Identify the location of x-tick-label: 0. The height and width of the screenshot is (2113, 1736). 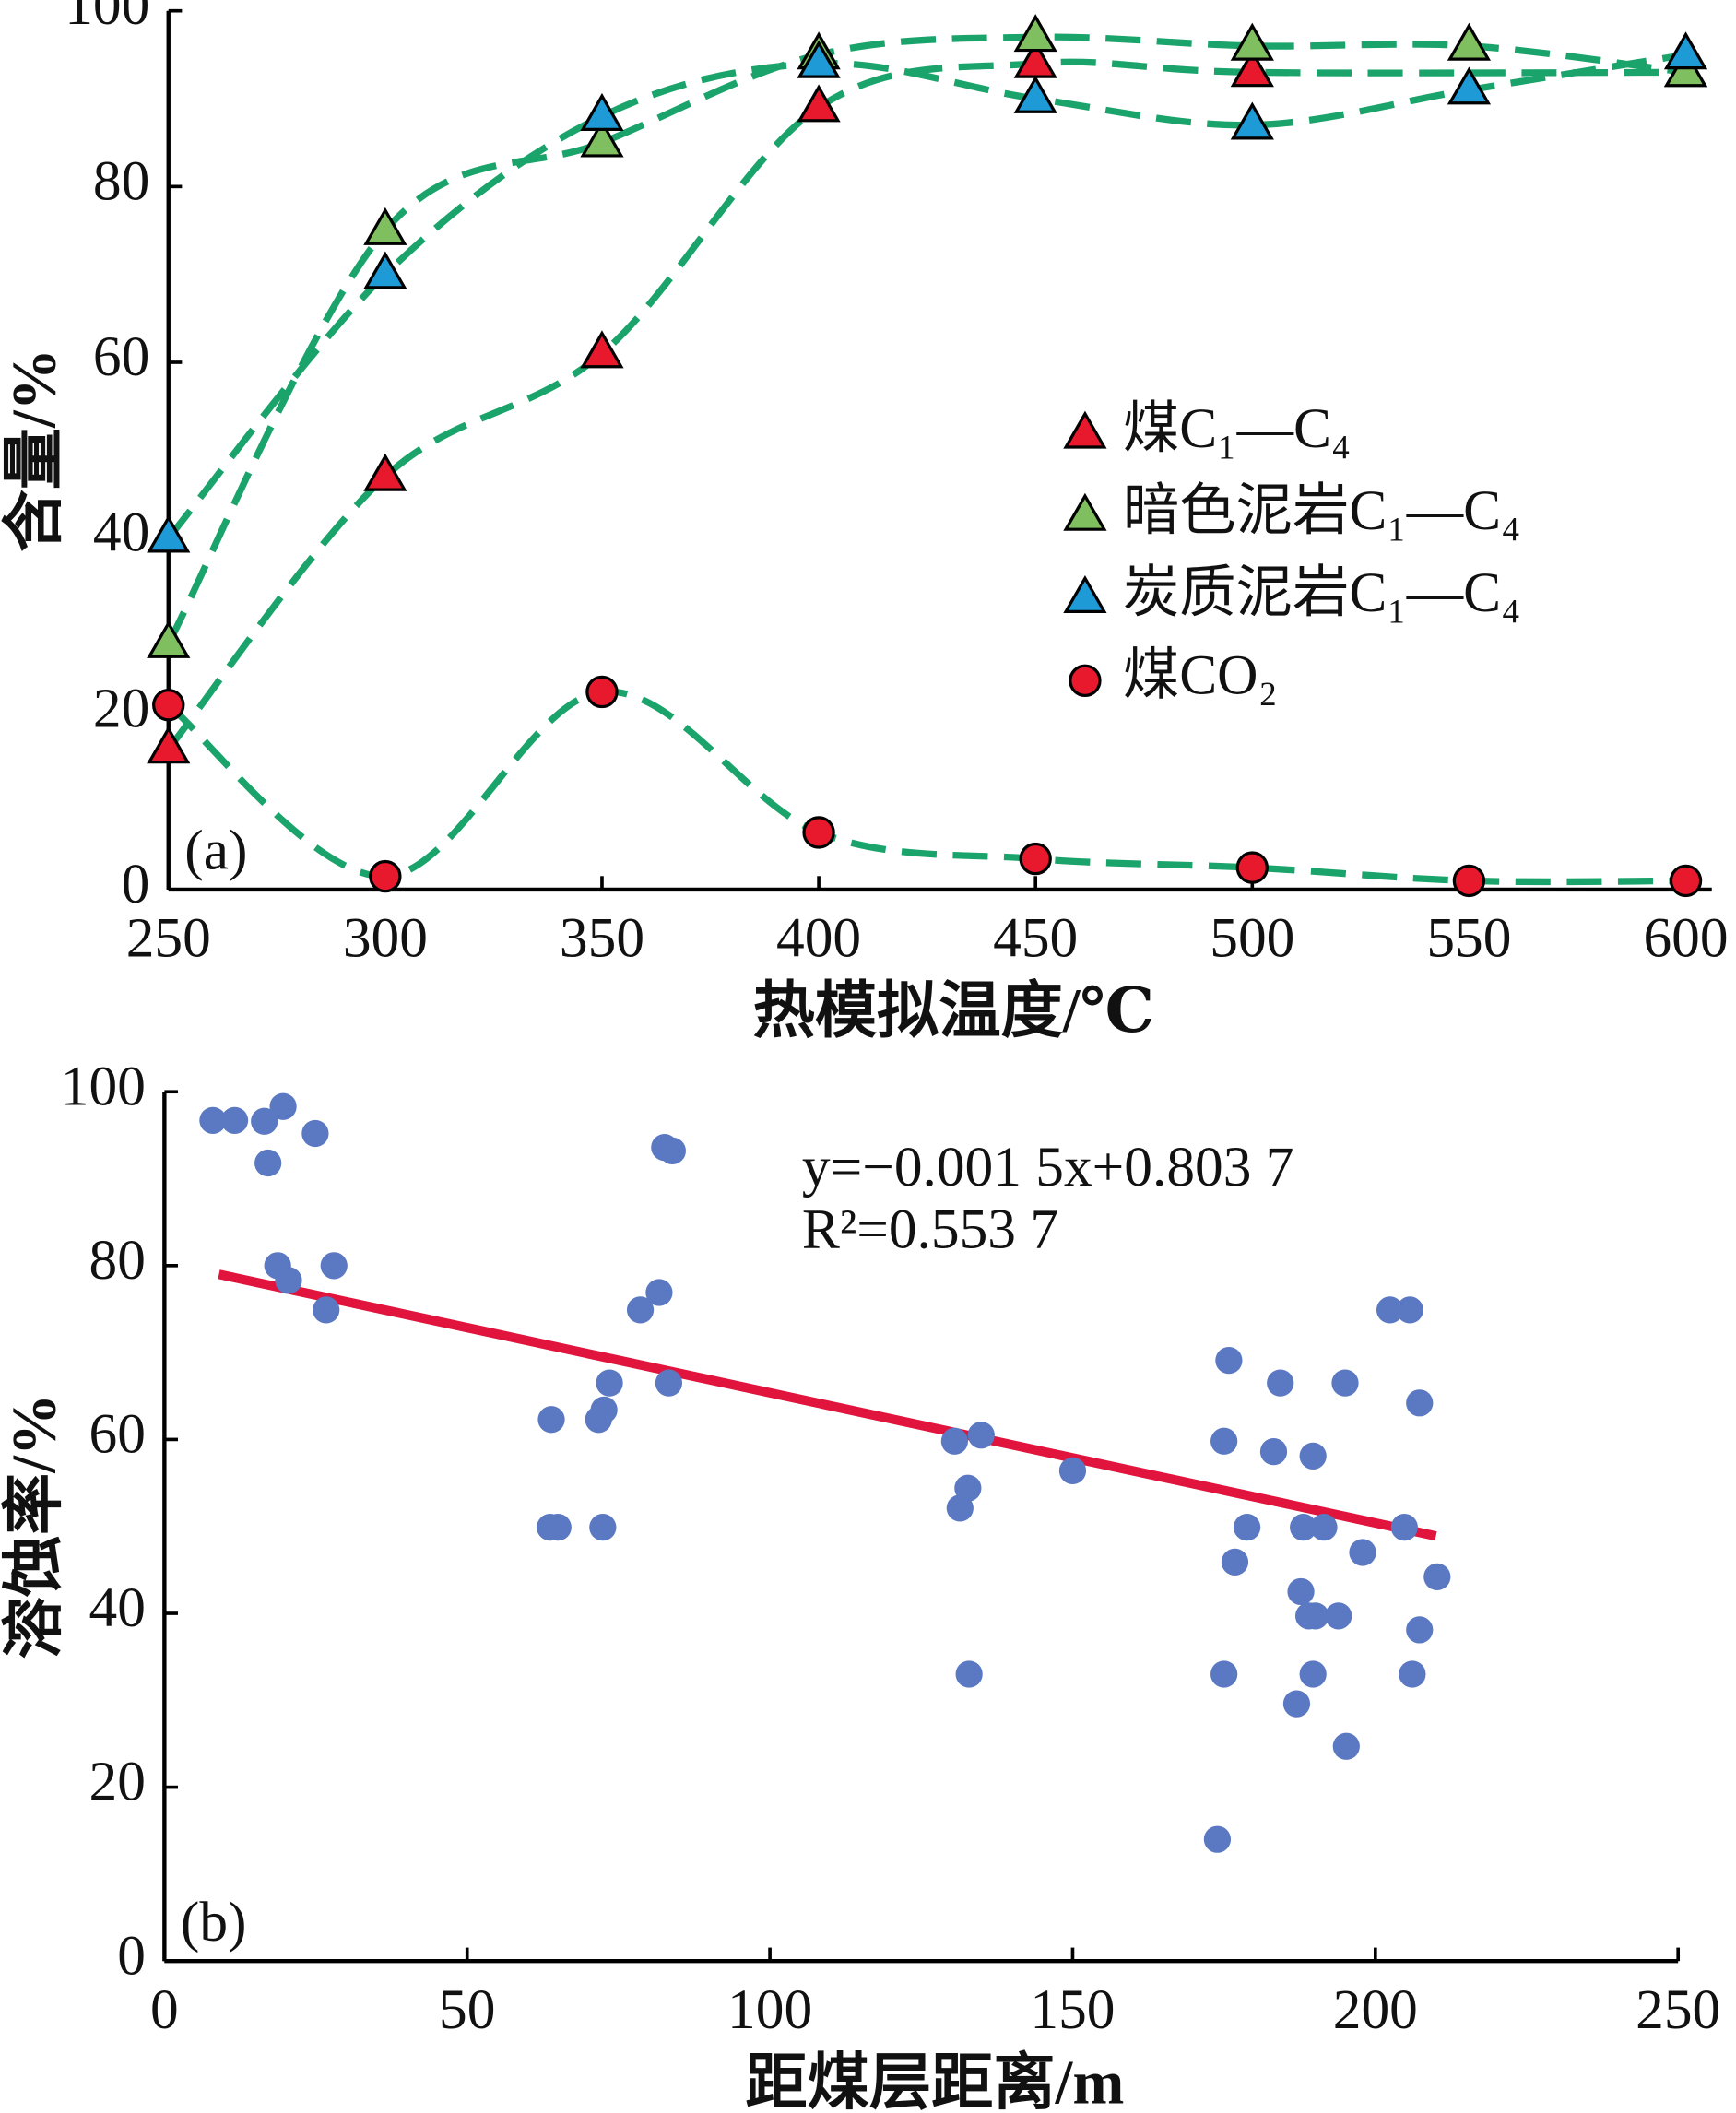
(164, 2010).